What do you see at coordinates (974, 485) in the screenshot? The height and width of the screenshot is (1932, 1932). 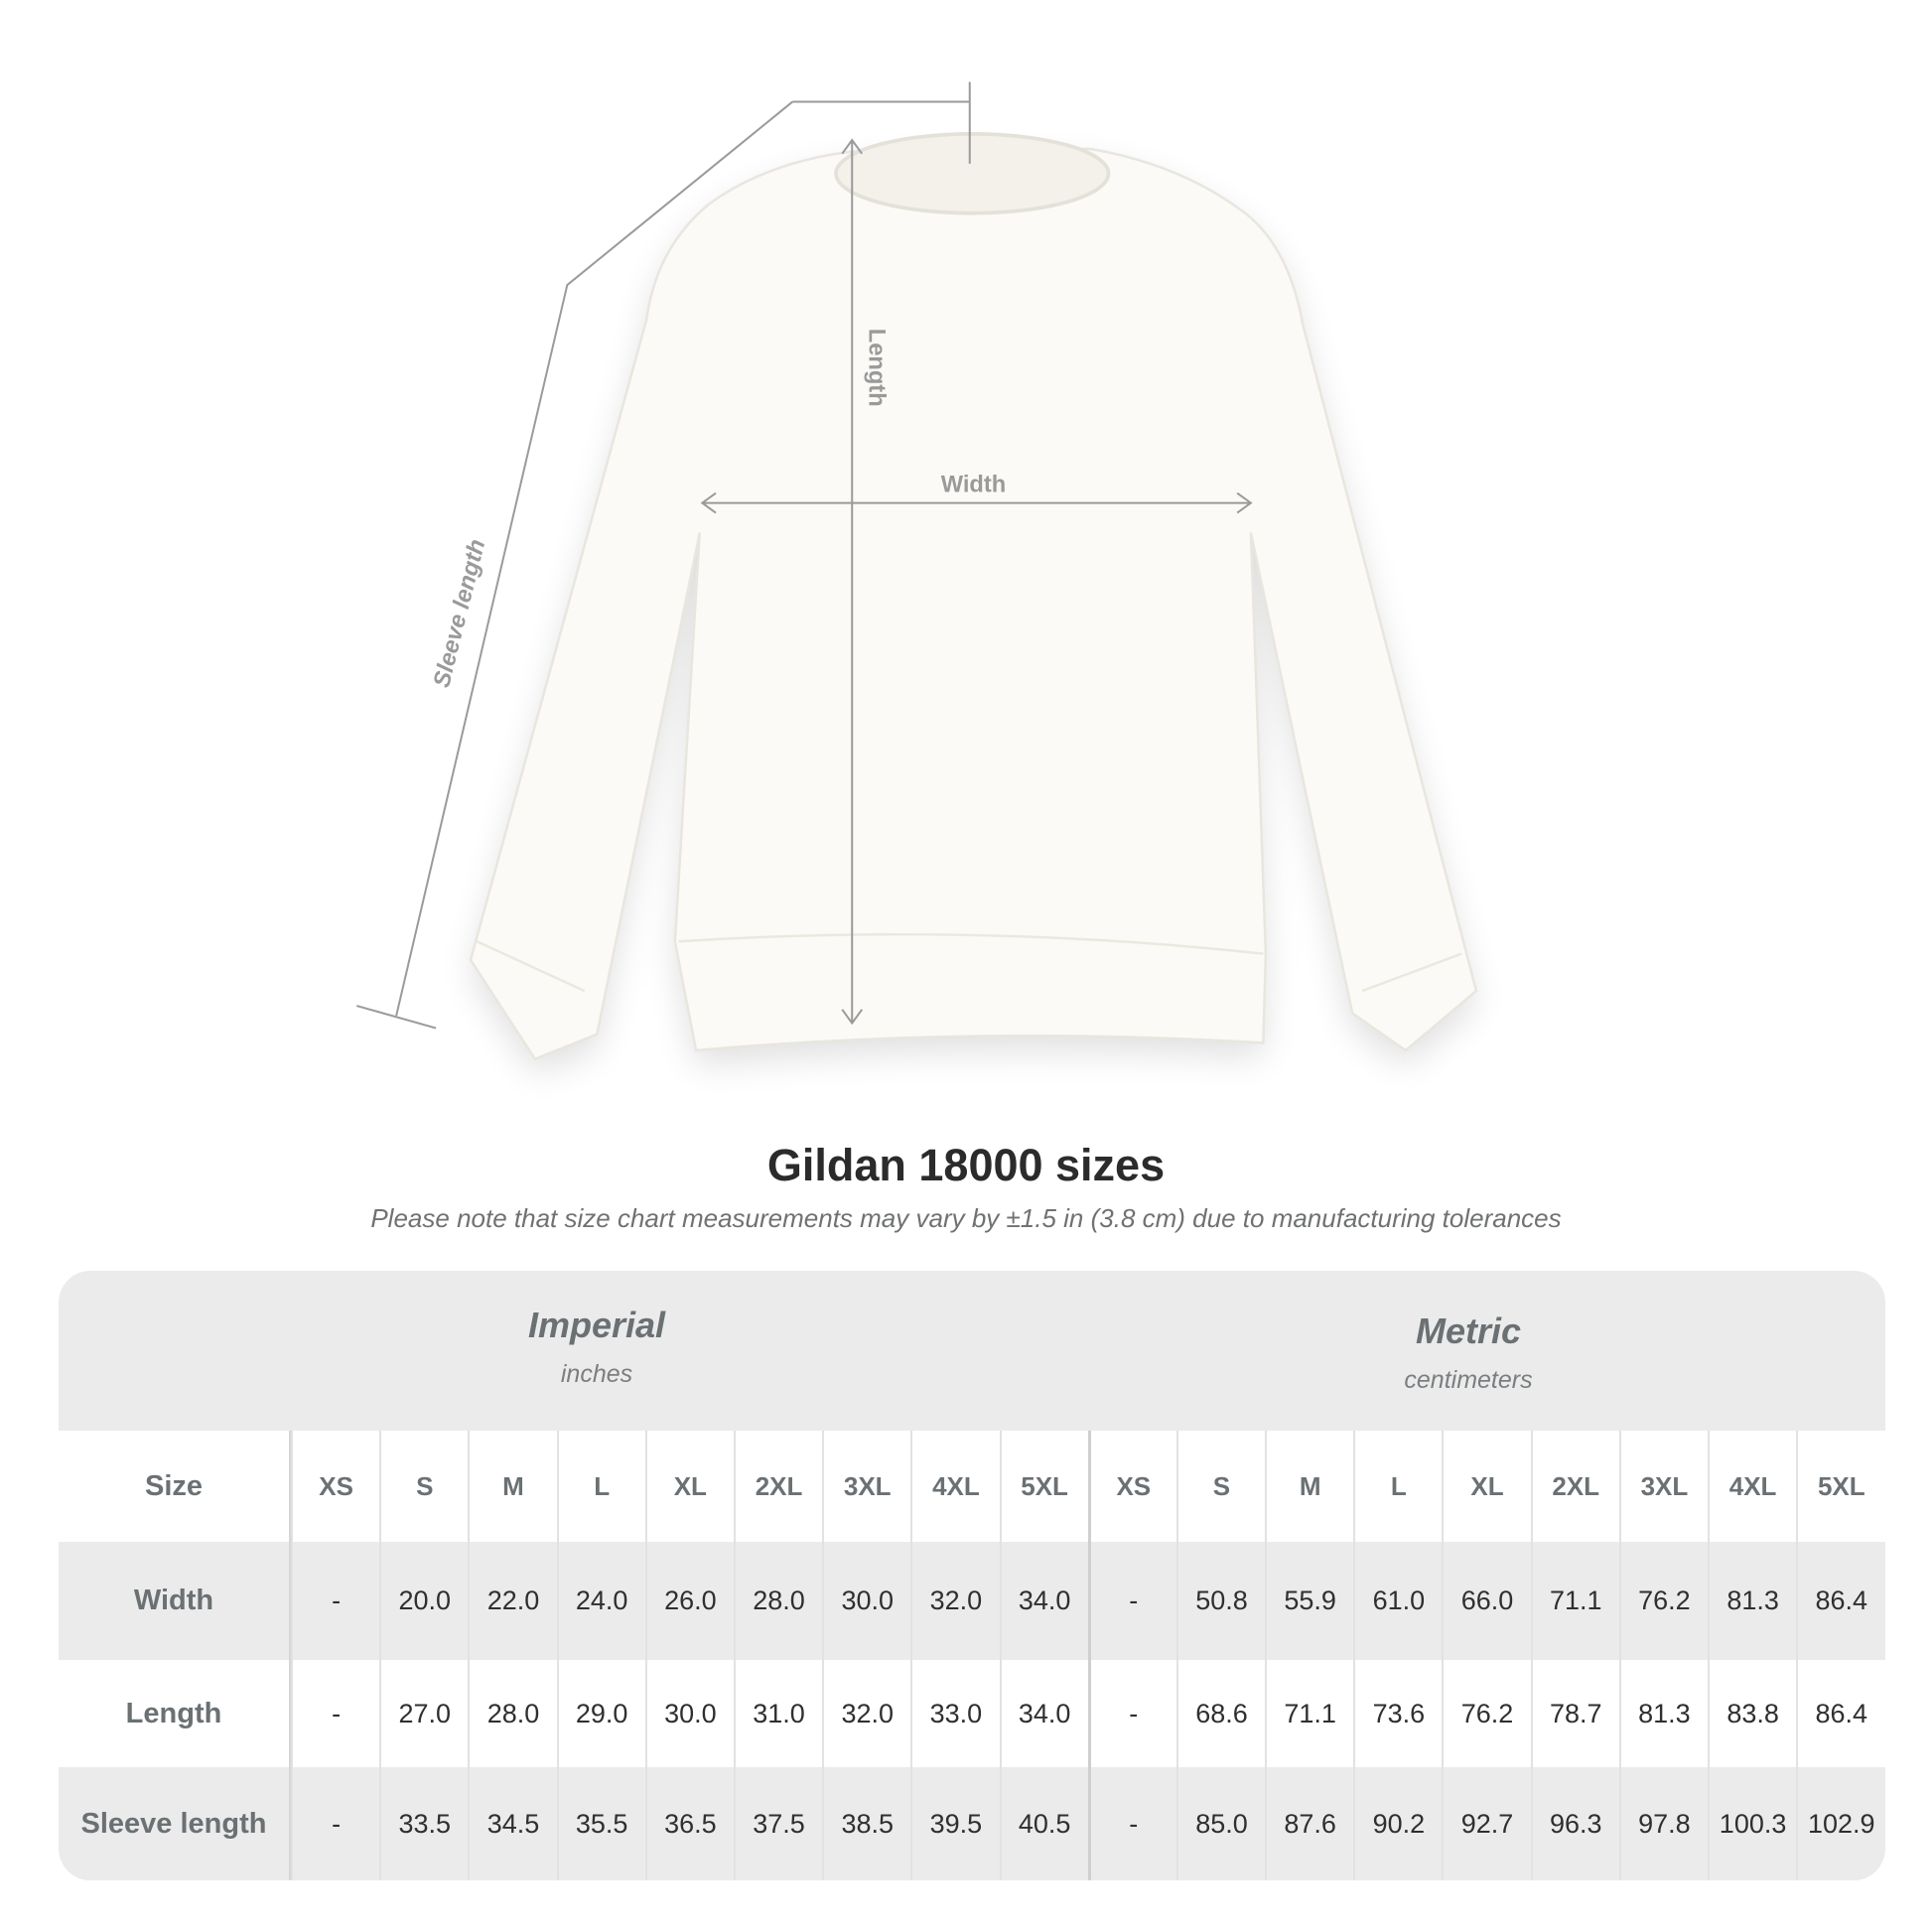 I see `width-label: Width` at bounding box center [974, 485].